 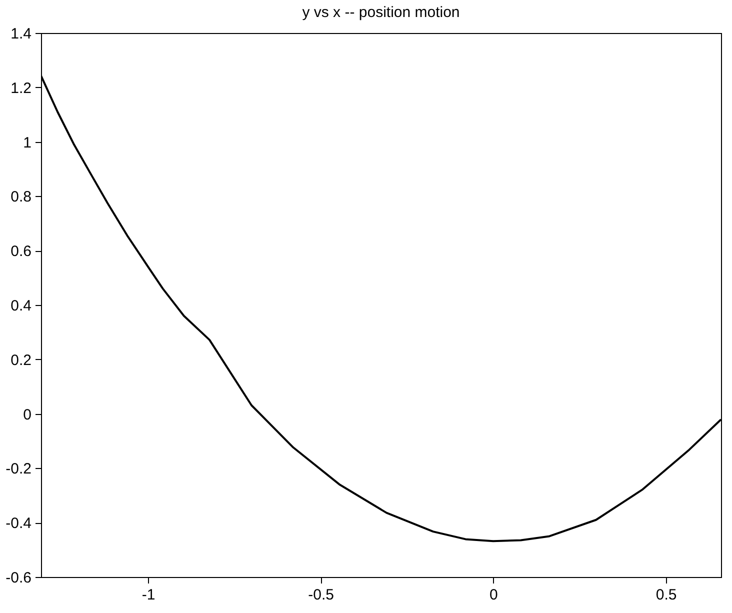 I want to click on y-tick-label: -0.2, so click(x=19, y=469).